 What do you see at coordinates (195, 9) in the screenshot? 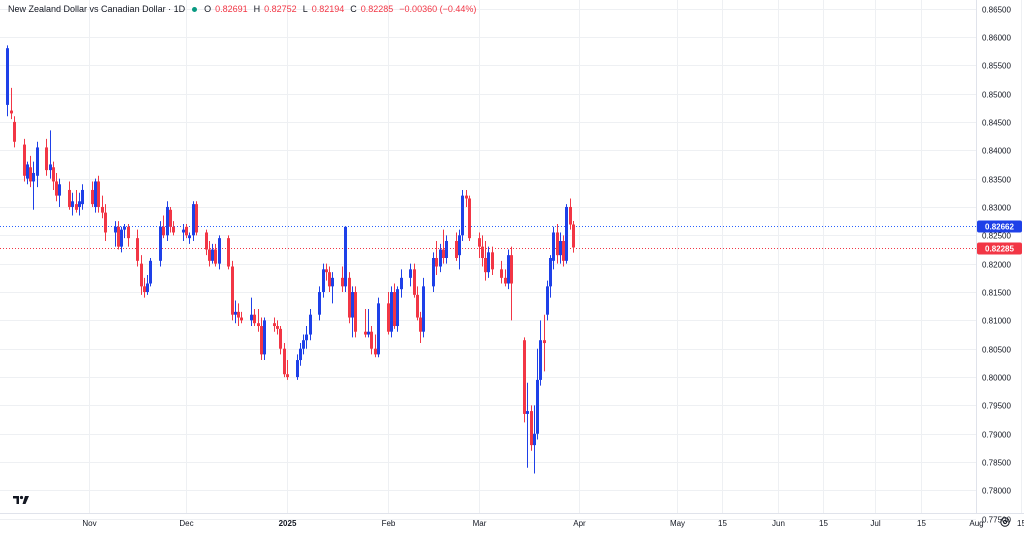
I see `market-status-dot` at bounding box center [195, 9].